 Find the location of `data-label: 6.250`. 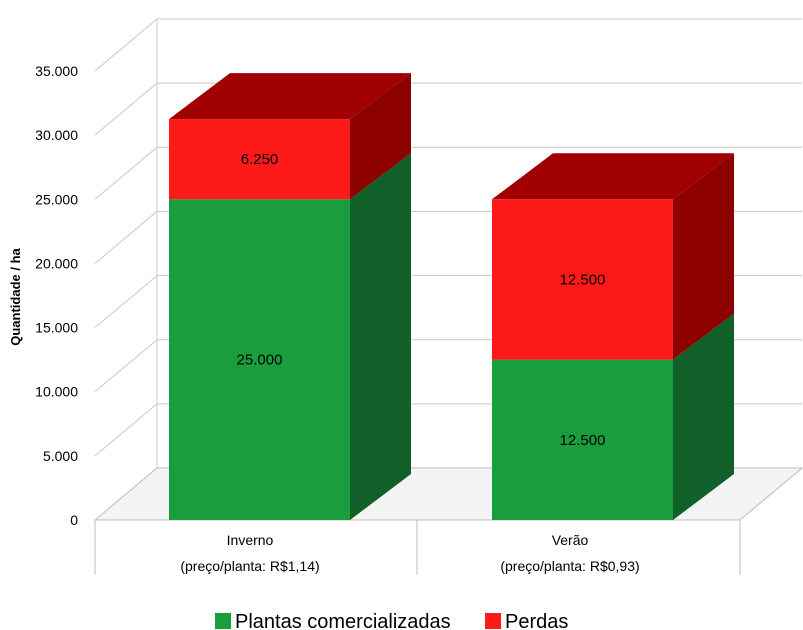

data-label: 6.250 is located at coordinates (260, 159).